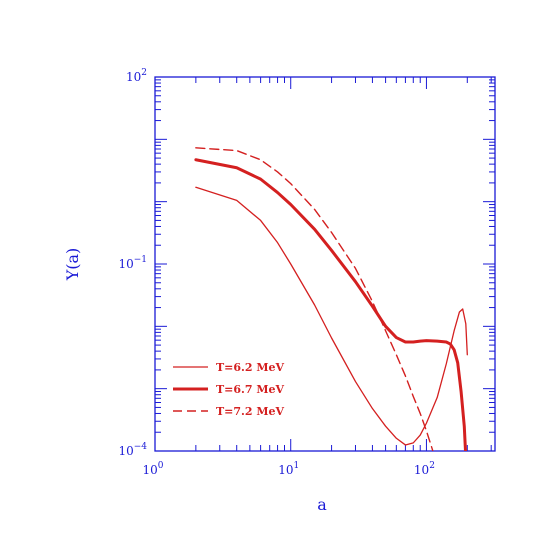 This screenshot has height=554, width=554. What do you see at coordinates (250, 389) in the screenshot?
I see `legend-label: T=6.7 MeV` at bounding box center [250, 389].